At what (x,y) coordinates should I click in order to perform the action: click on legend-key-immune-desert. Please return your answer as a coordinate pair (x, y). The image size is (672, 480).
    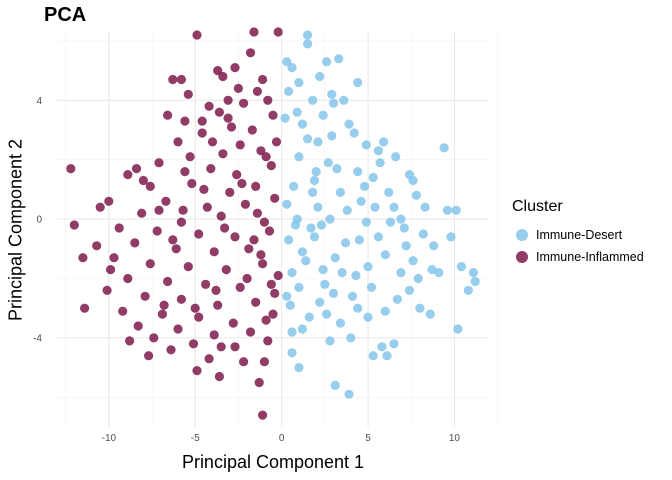
    Looking at the image, I should click on (522, 235).